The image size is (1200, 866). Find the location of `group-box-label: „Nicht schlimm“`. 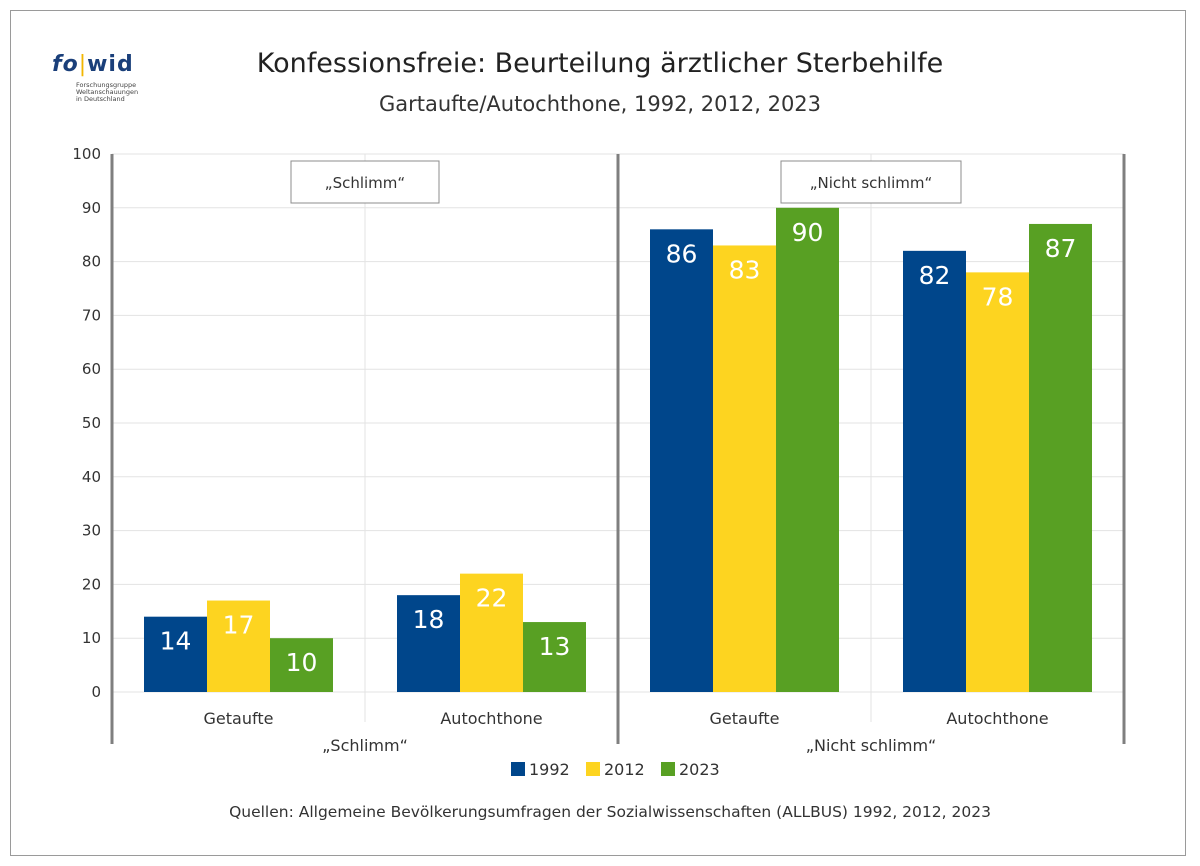

group-box-label: „Nicht schlimm“ is located at coordinates (871, 183).